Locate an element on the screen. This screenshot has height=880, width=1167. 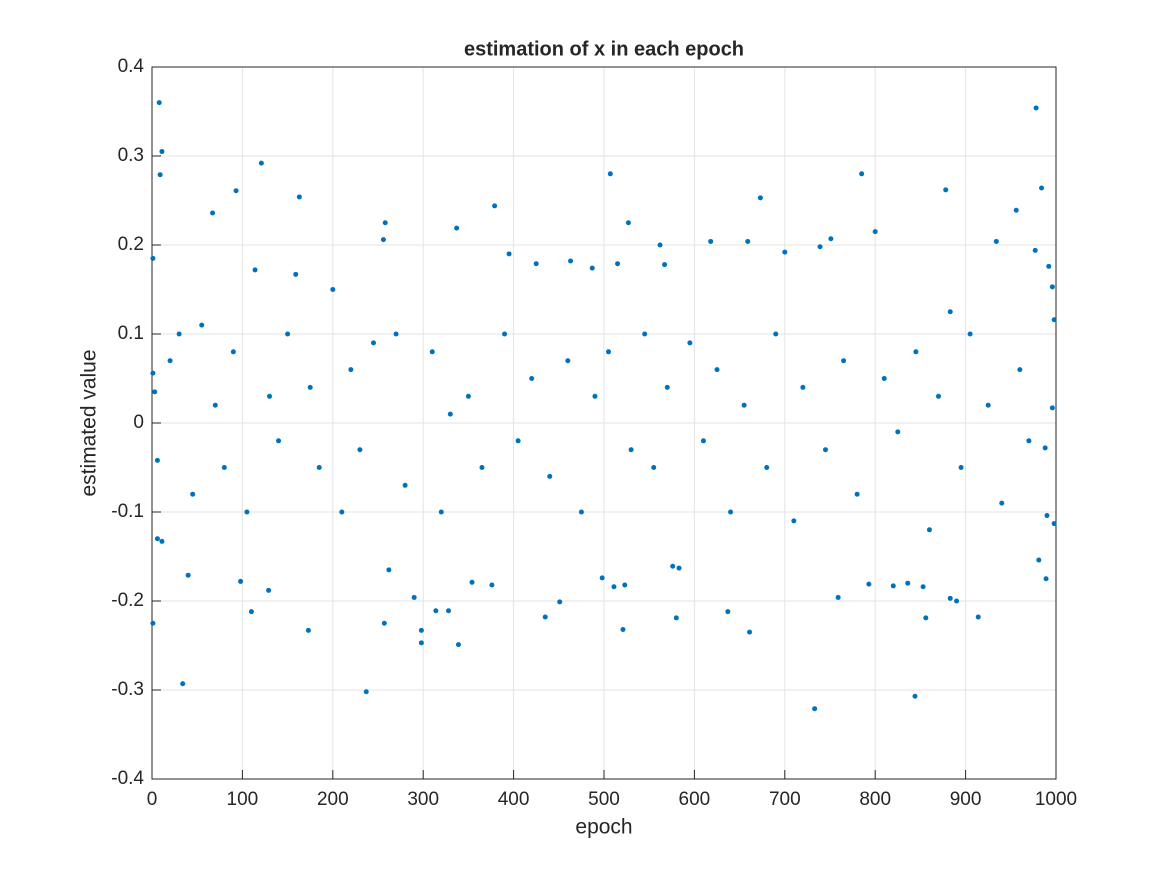
x-tick-label: 900 is located at coordinates (966, 799).